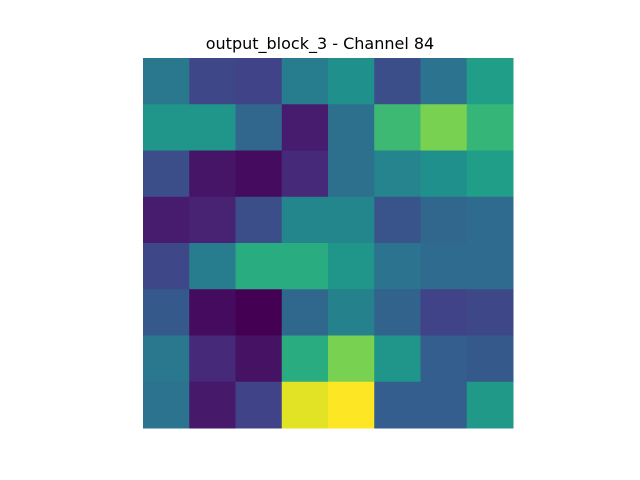 The height and width of the screenshot is (480, 640). I want to click on heatmap-cell-r6-c0, so click(166, 359).